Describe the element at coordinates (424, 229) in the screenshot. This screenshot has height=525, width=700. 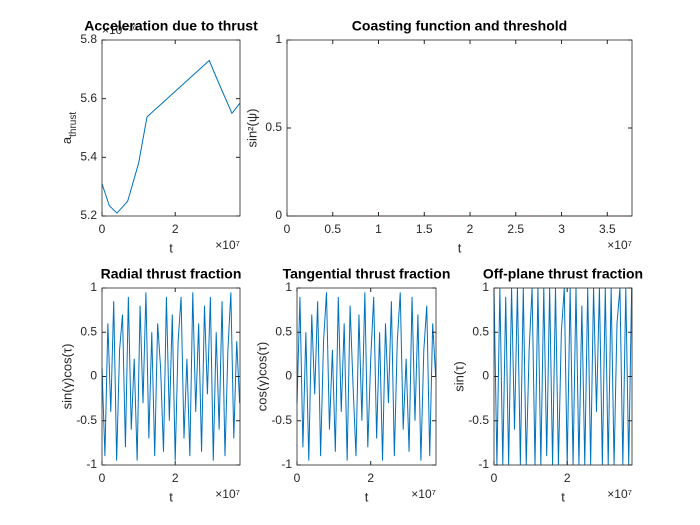
I see `x-tick-label: 1.5` at that location.